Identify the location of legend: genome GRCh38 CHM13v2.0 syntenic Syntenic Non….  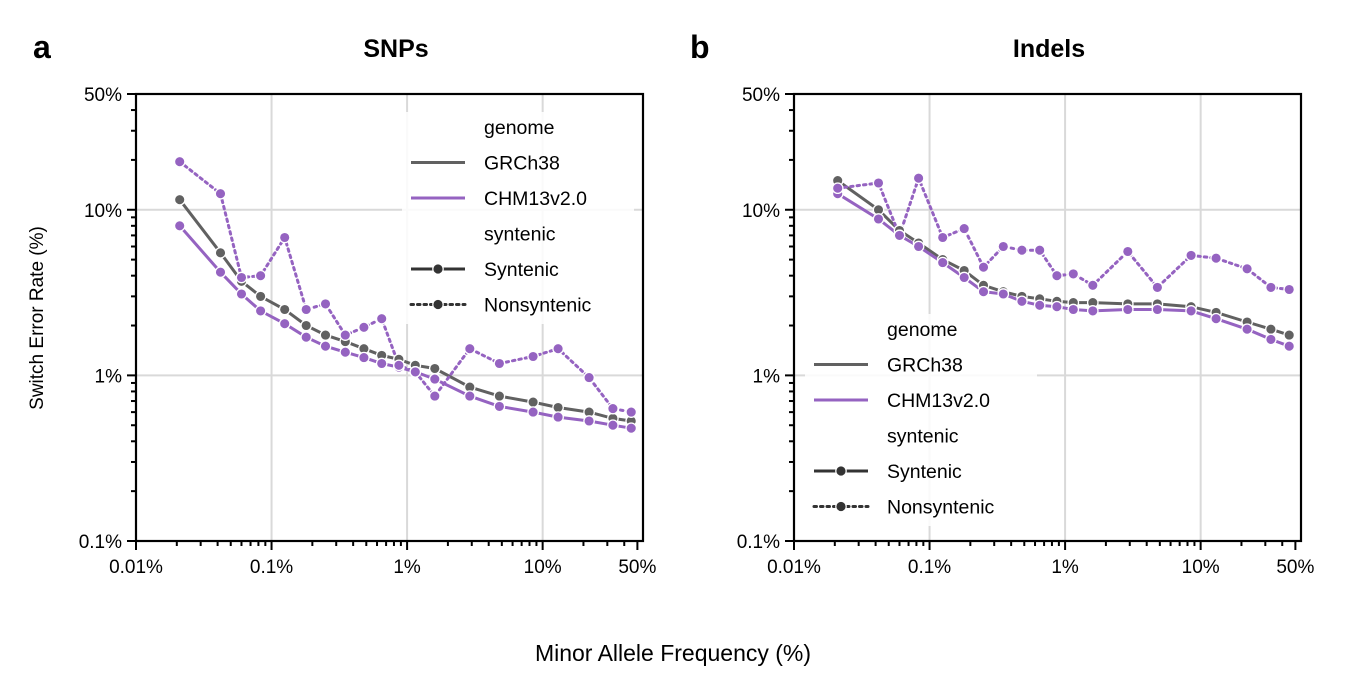
(518, 218).